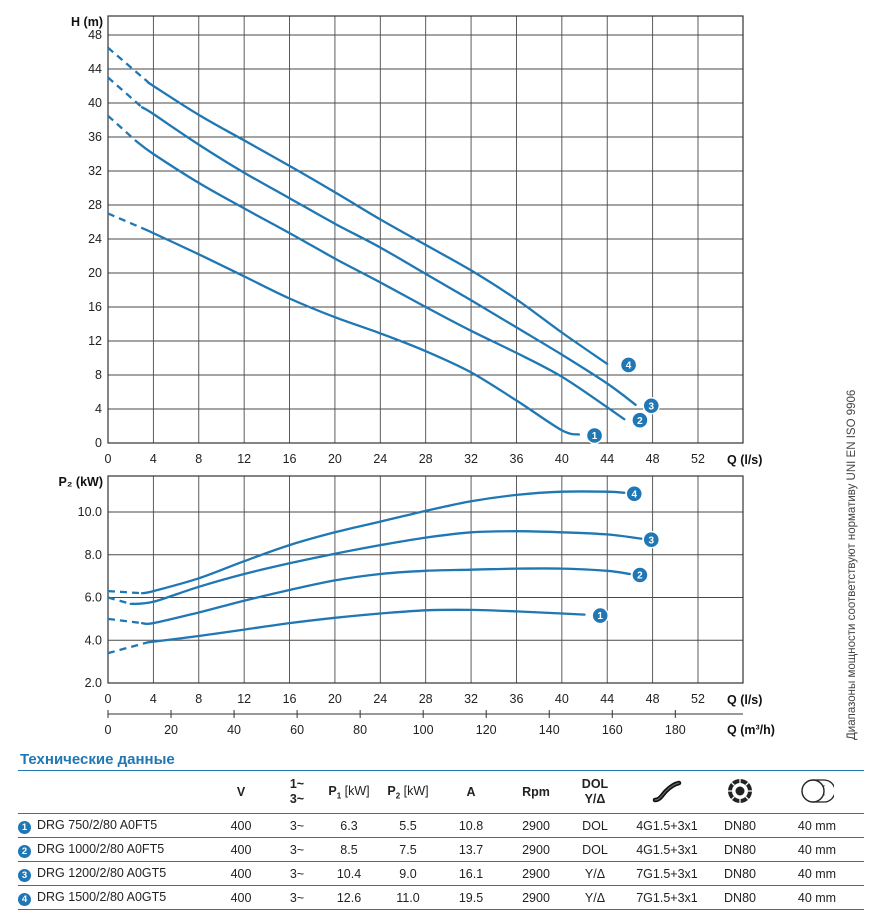 This screenshot has height=921, width=885. I want to click on y-tick-label: 48, so click(95, 35).